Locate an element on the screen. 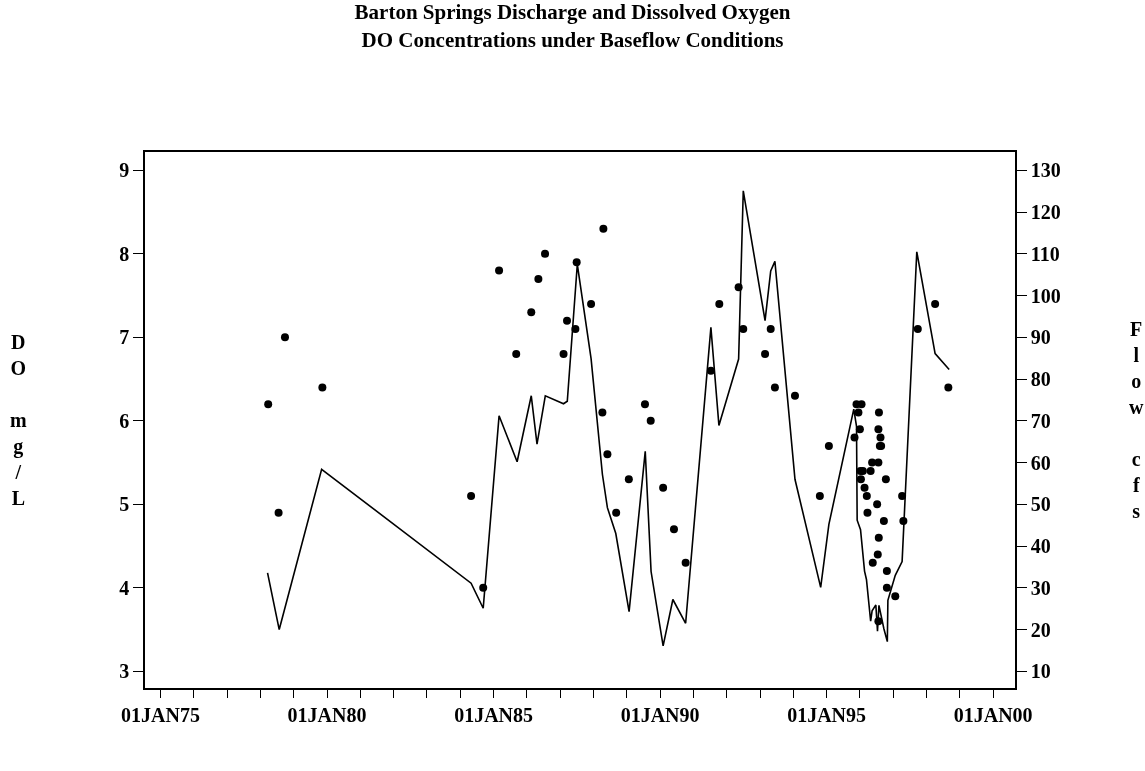  y-tick-label: 3 is located at coordinates (124, 671).